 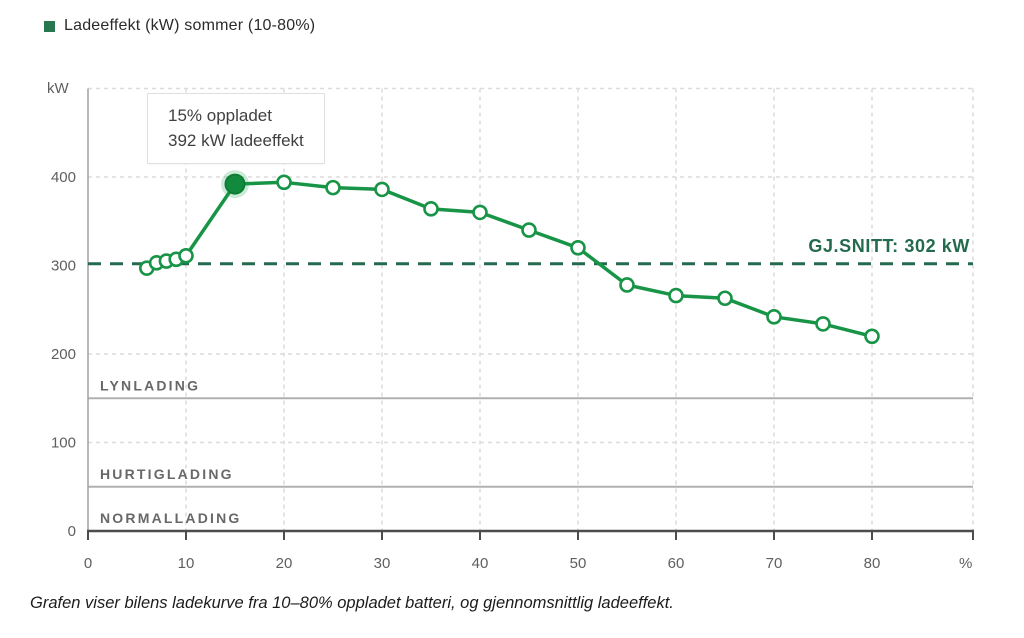 I want to click on x-tick-label: 50, so click(x=578, y=563).